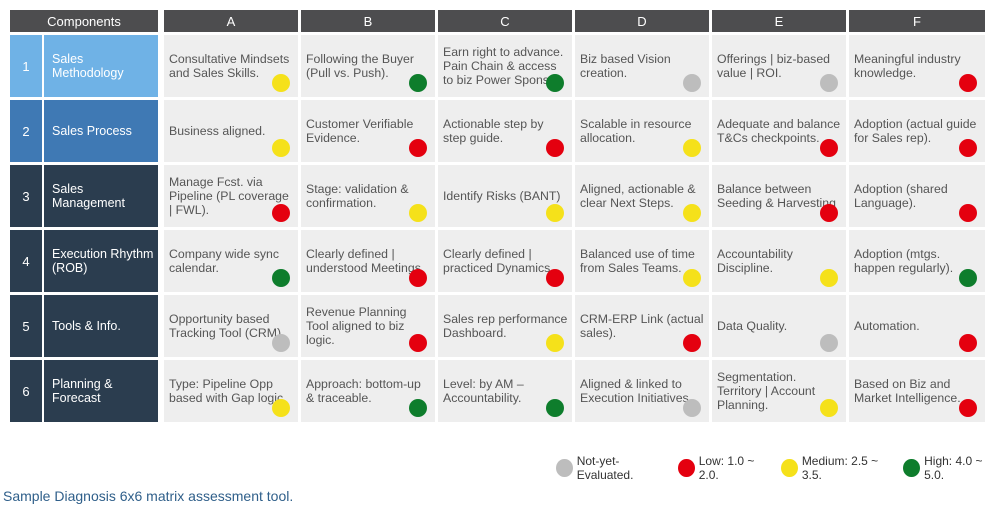 This screenshot has height=511, width=1000. Describe the element at coordinates (917, 21) in the screenshot. I see `column-header-f: F` at that location.